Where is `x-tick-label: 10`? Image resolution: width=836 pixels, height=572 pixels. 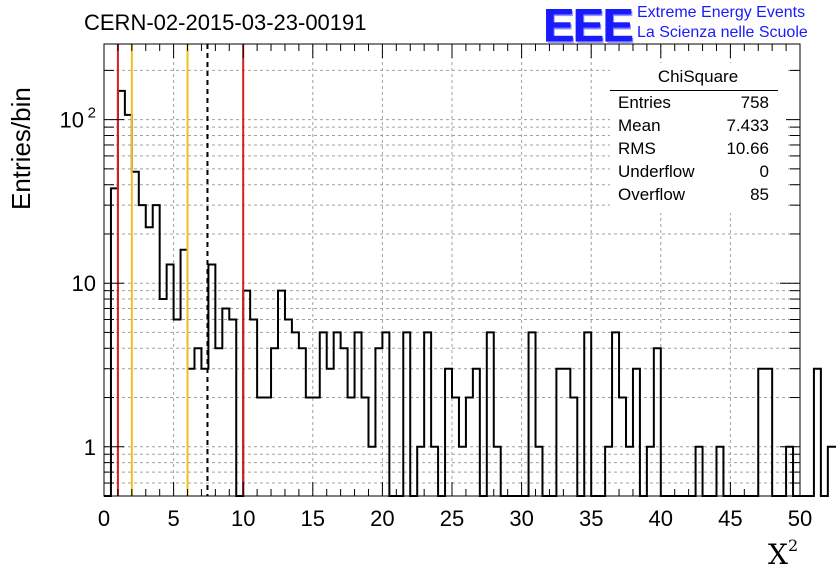 x-tick-label: 10 is located at coordinates (243, 518).